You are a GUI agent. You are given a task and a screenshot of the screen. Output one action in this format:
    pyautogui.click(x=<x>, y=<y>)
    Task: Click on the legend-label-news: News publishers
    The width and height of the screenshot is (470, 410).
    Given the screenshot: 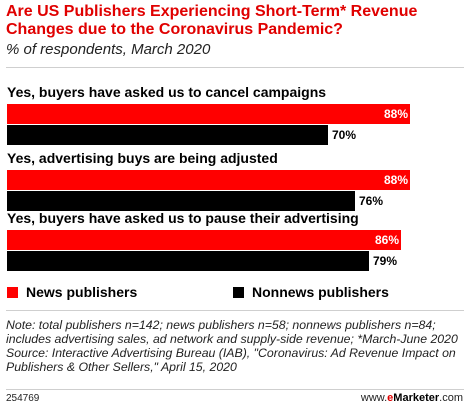 What is the action you would take?
    pyautogui.click(x=82, y=292)
    